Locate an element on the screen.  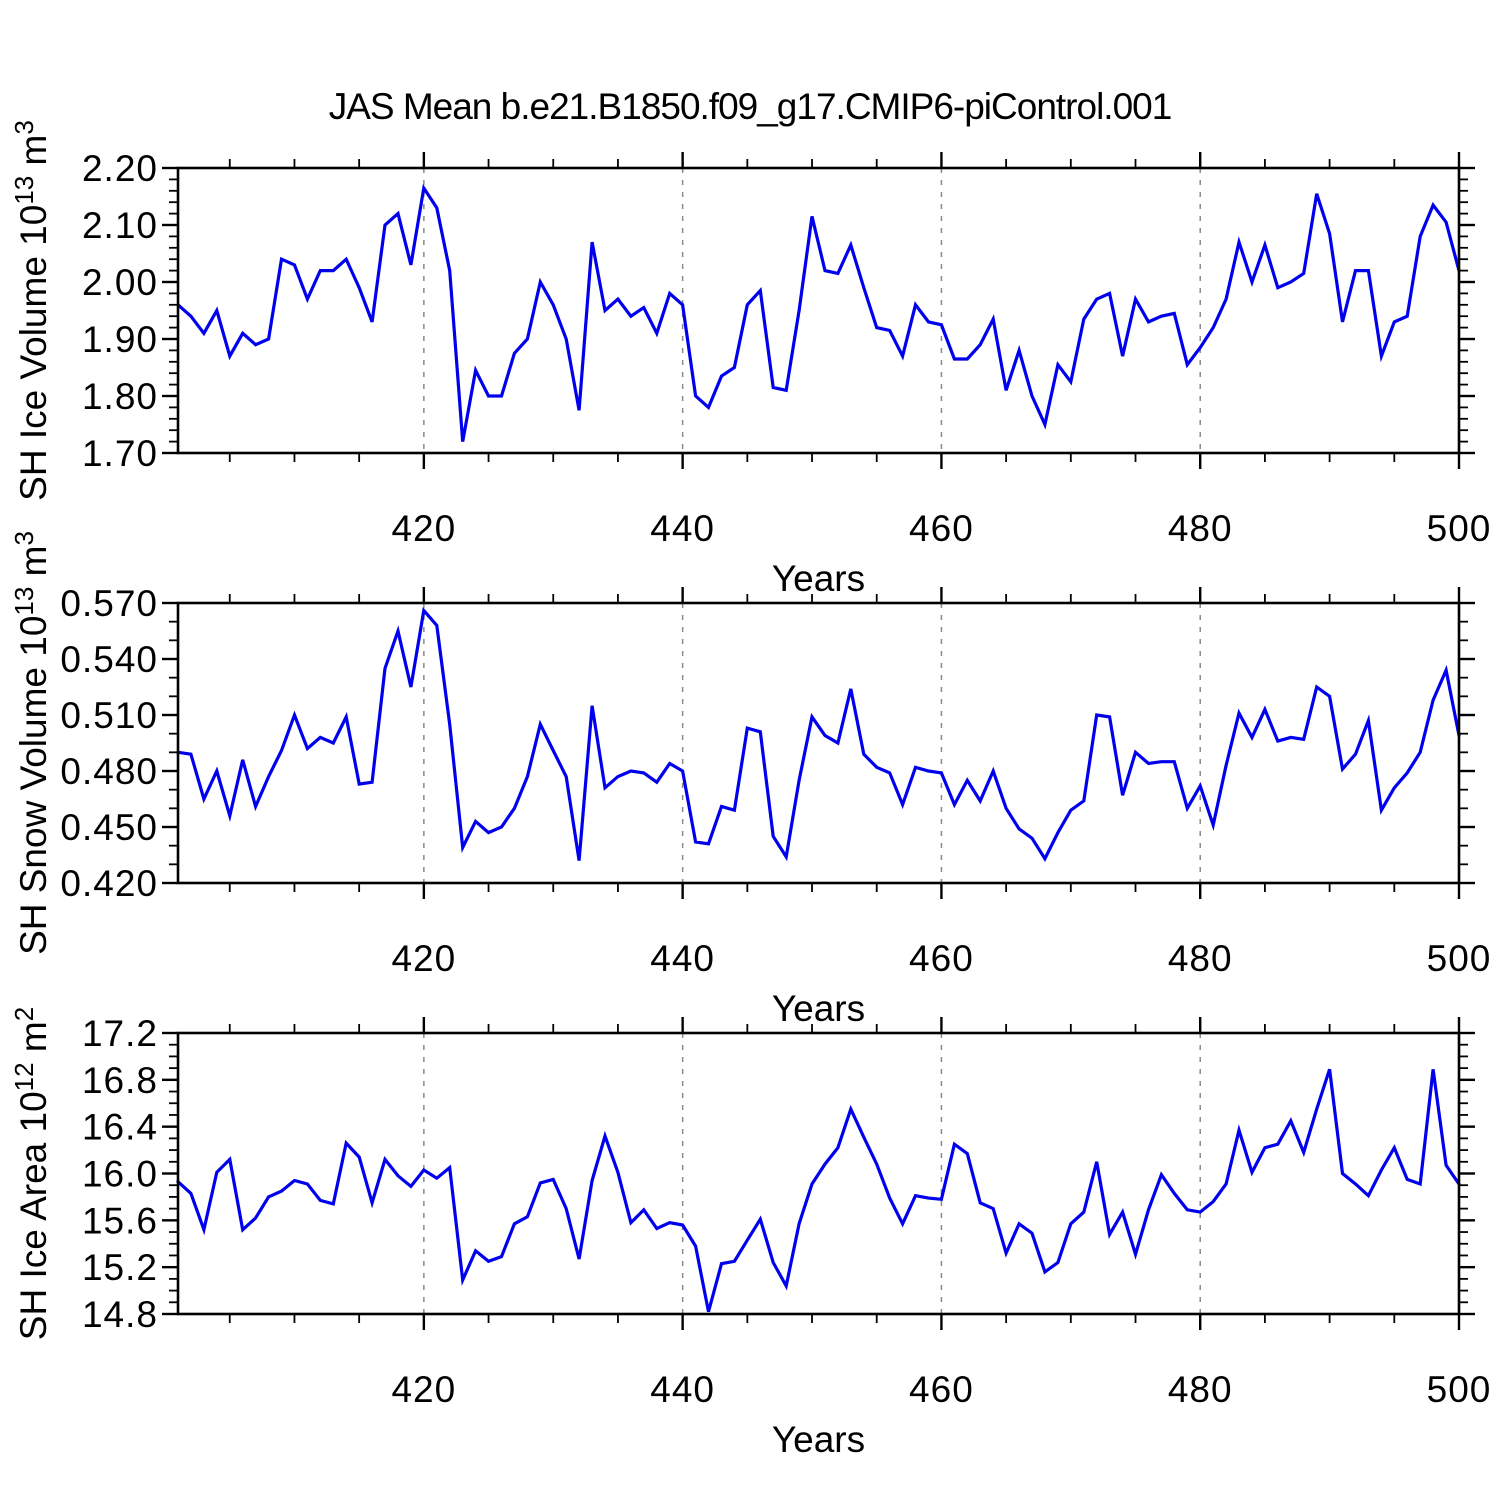
y-tick-label: 2.00 is located at coordinates (120, 282).